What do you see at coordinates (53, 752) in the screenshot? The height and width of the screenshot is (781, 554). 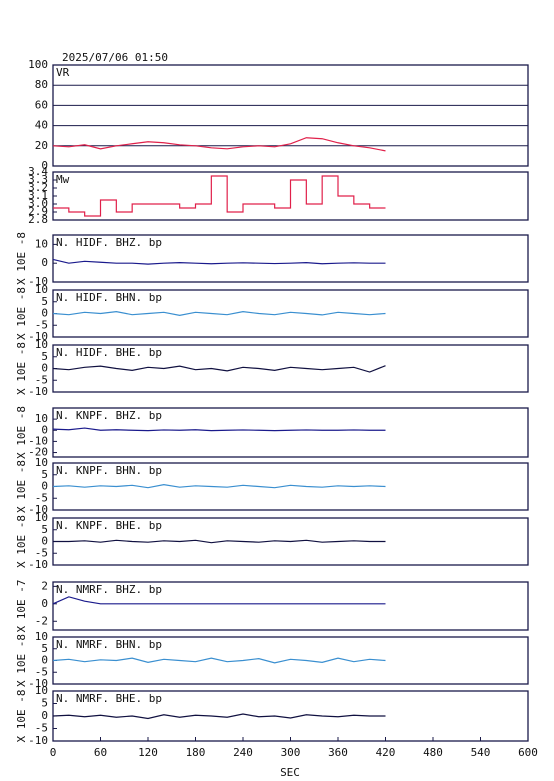 I see `x-tick-label: 0` at bounding box center [53, 752].